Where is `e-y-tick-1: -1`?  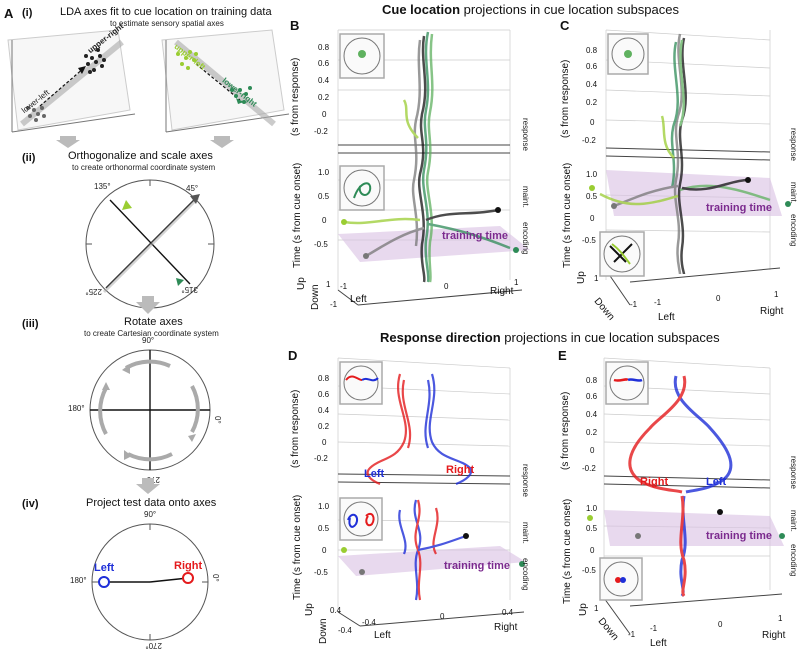 e-y-tick-1: -1 is located at coordinates (632, 634).